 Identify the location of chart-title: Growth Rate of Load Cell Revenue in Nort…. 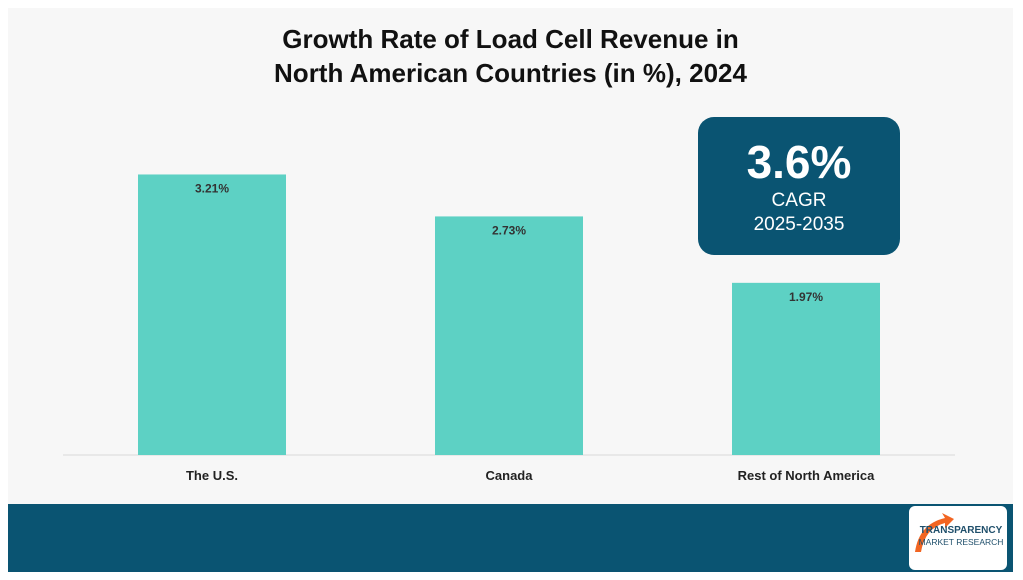
(510, 56).